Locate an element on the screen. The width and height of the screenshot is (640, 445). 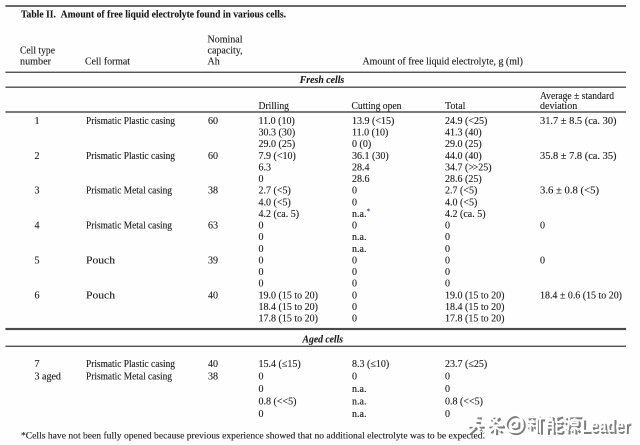
svg-text: Ah is located at coordinates (214, 62).